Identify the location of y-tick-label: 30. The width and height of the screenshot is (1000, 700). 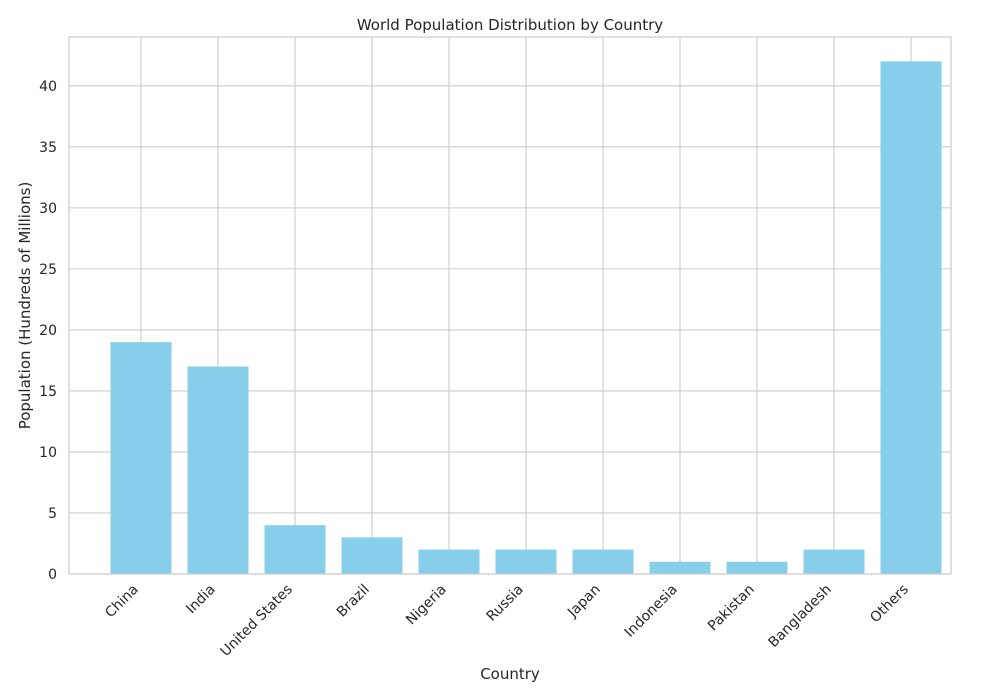
(48, 209).